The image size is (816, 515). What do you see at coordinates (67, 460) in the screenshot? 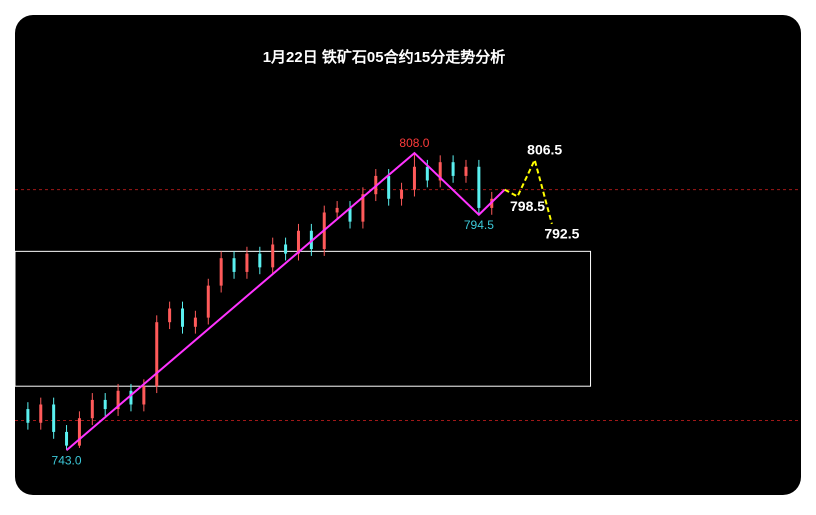
I see `price-label: 743.0` at bounding box center [67, 460].